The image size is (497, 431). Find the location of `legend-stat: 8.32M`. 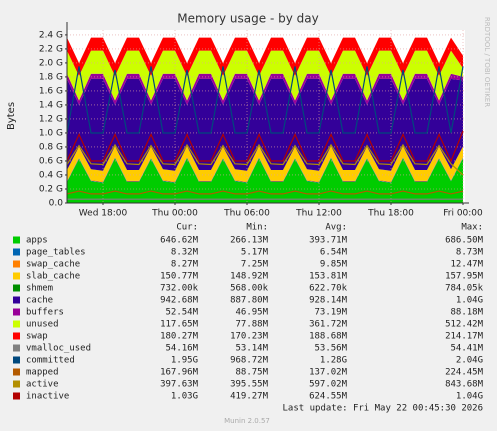

legend-stat: 8.32M is located at coordinates (185, 253).